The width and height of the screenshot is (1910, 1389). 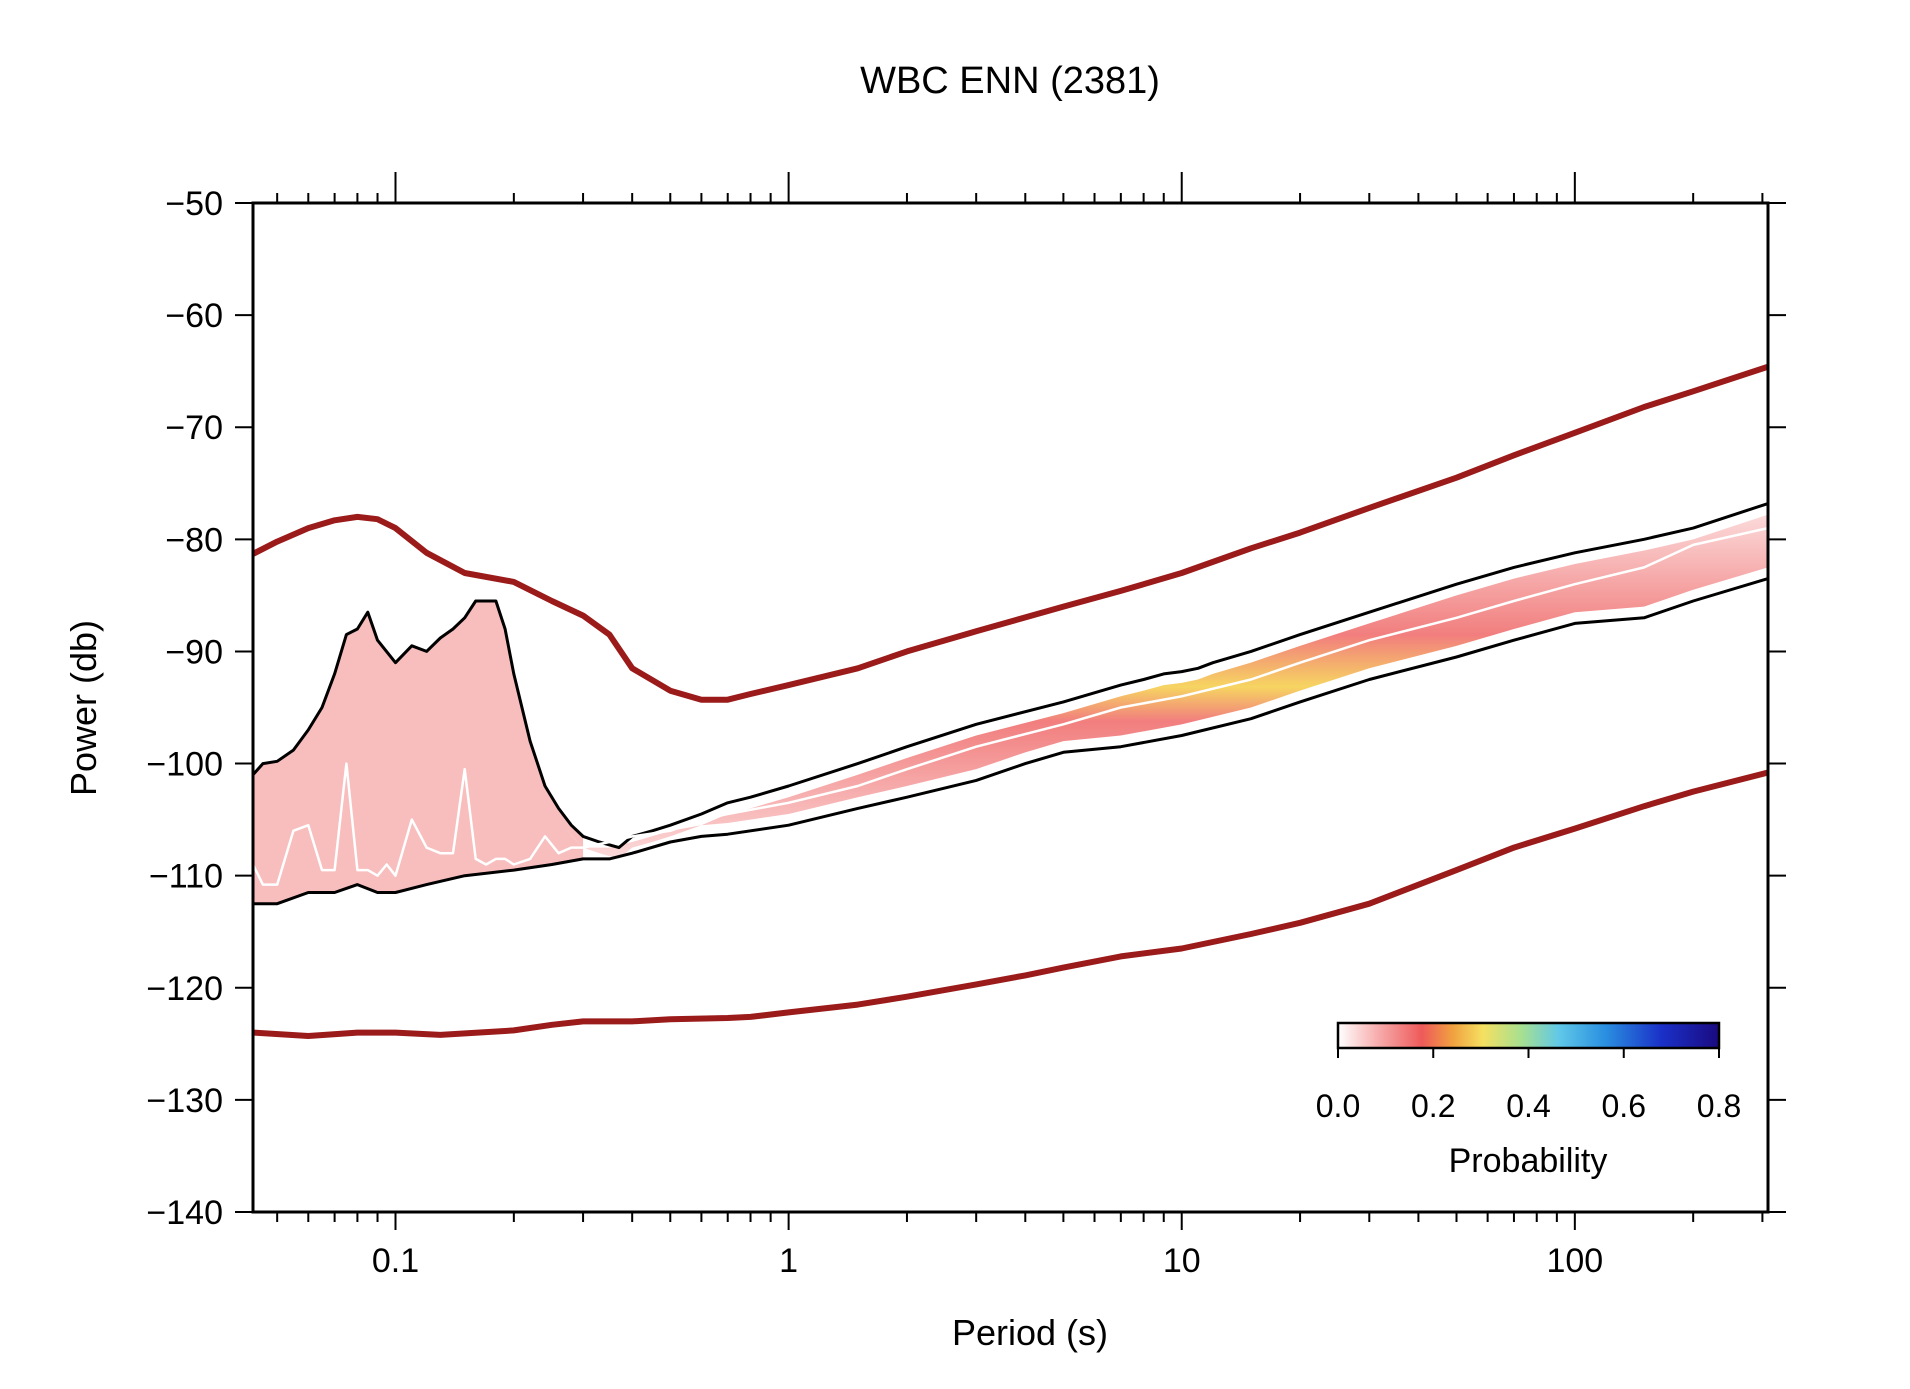 I want to click on x-axis-label: Period (s), so click(x=1030, y=1332).